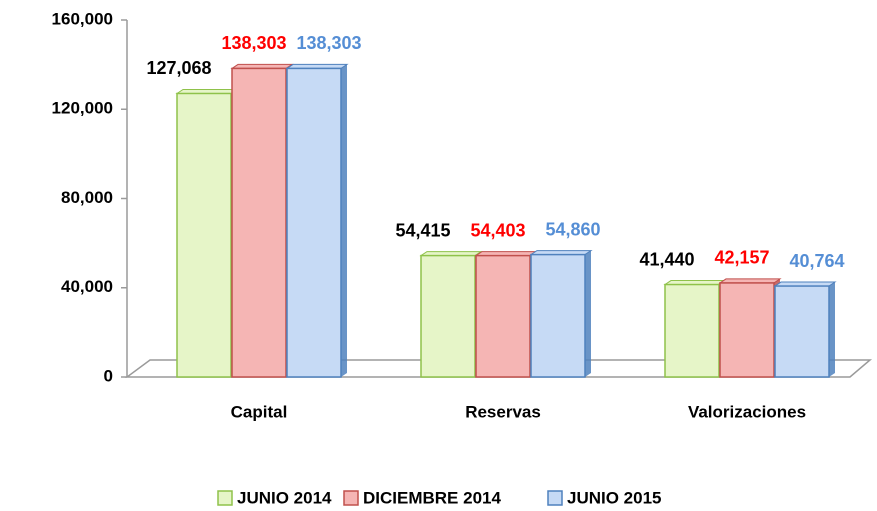  What do you see at coordinates (178, 68) in the screenshot?
I see `value-label: 127,068` at bounding box center [178, 68].